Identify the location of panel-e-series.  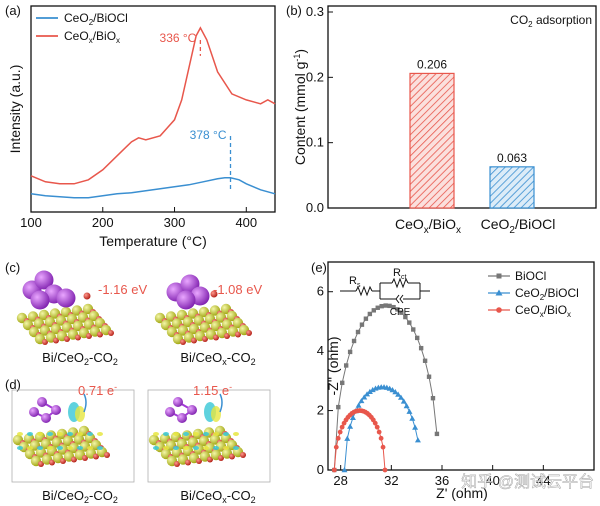
(385, 388).